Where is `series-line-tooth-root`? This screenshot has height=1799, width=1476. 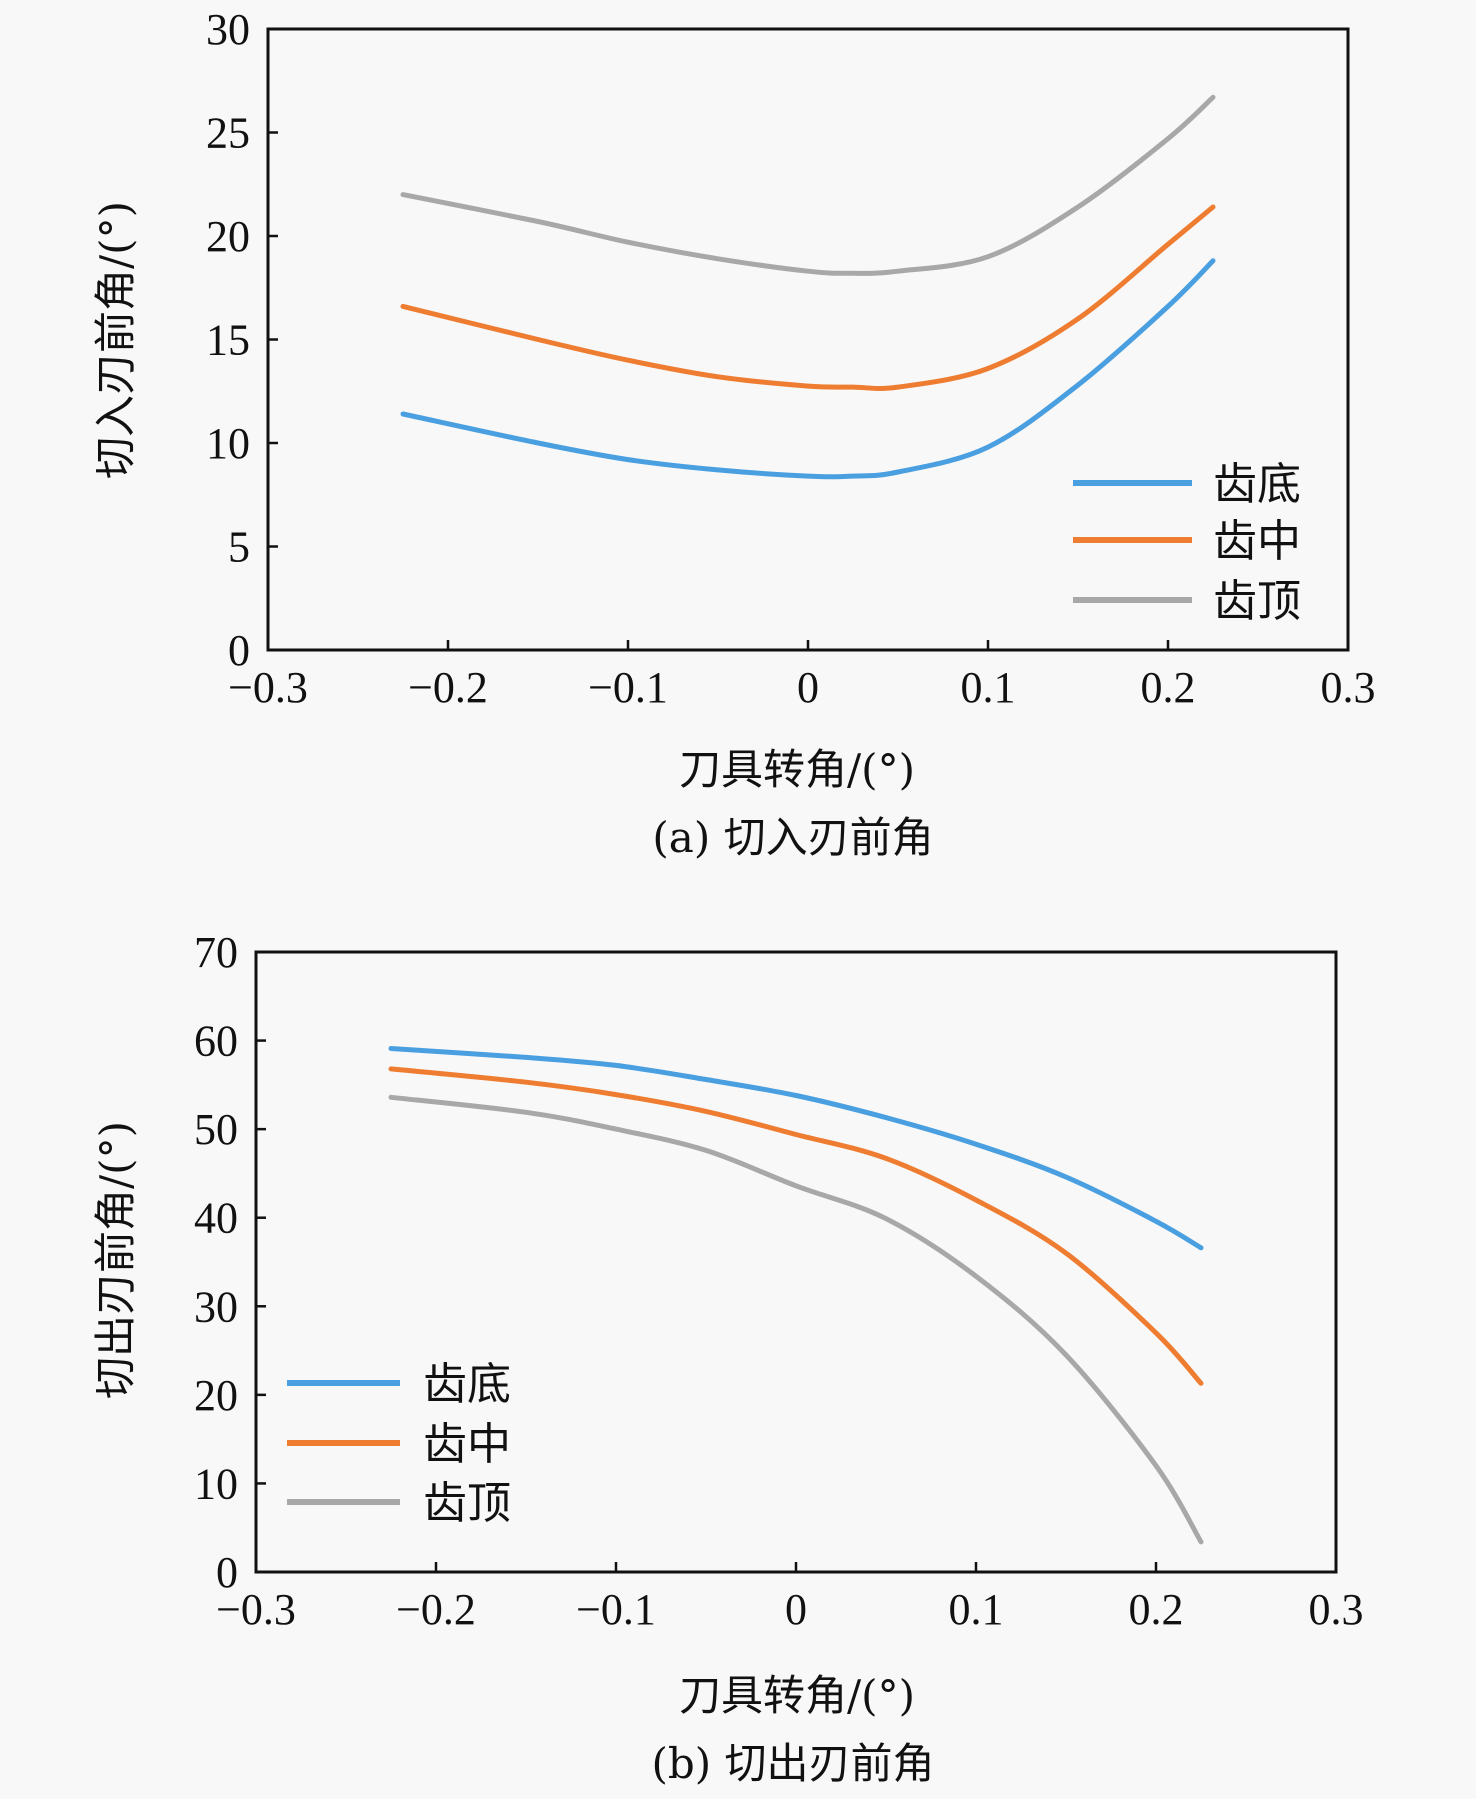 series-line-tooth-root is located at coordinates (796, 1148).